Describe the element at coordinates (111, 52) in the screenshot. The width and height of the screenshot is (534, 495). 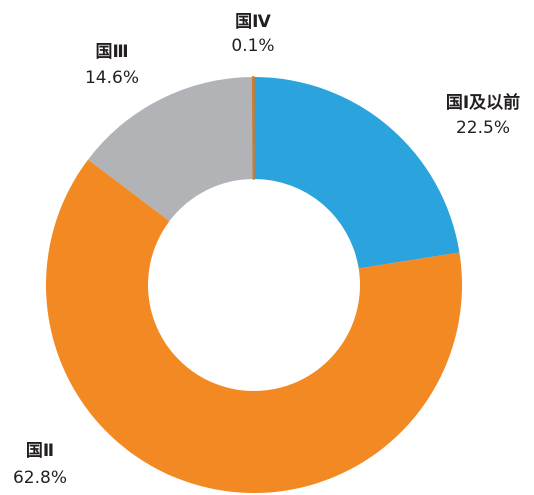
I see `segment-name: 国Ⅲ` at that location.